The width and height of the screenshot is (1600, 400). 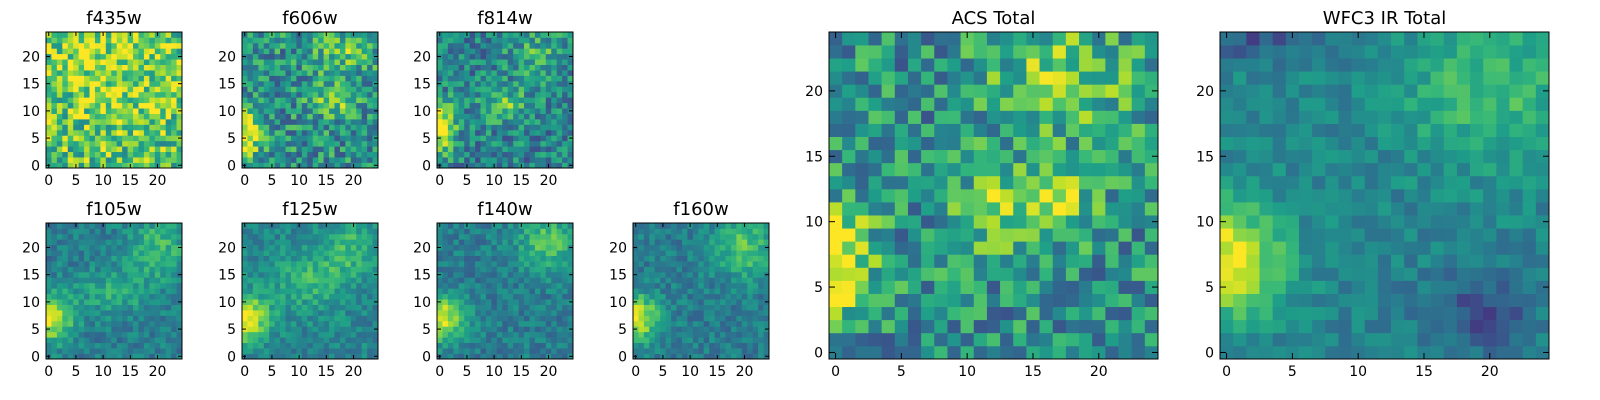 What do you see at coordinates (130, 372) in the screenshot?
I see `x-tick-label: 15` at bounding box center [130, 372].